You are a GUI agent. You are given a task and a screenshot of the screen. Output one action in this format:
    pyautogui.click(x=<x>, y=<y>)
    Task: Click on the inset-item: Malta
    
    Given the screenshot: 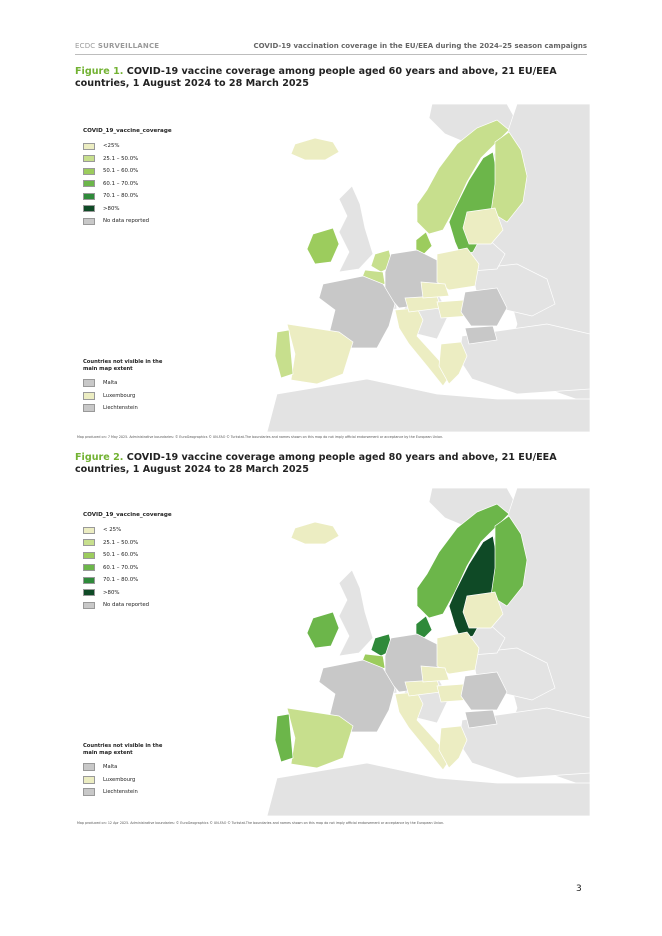 What is the action you would take?
    pyautogui.click(x=128, y=767)
    